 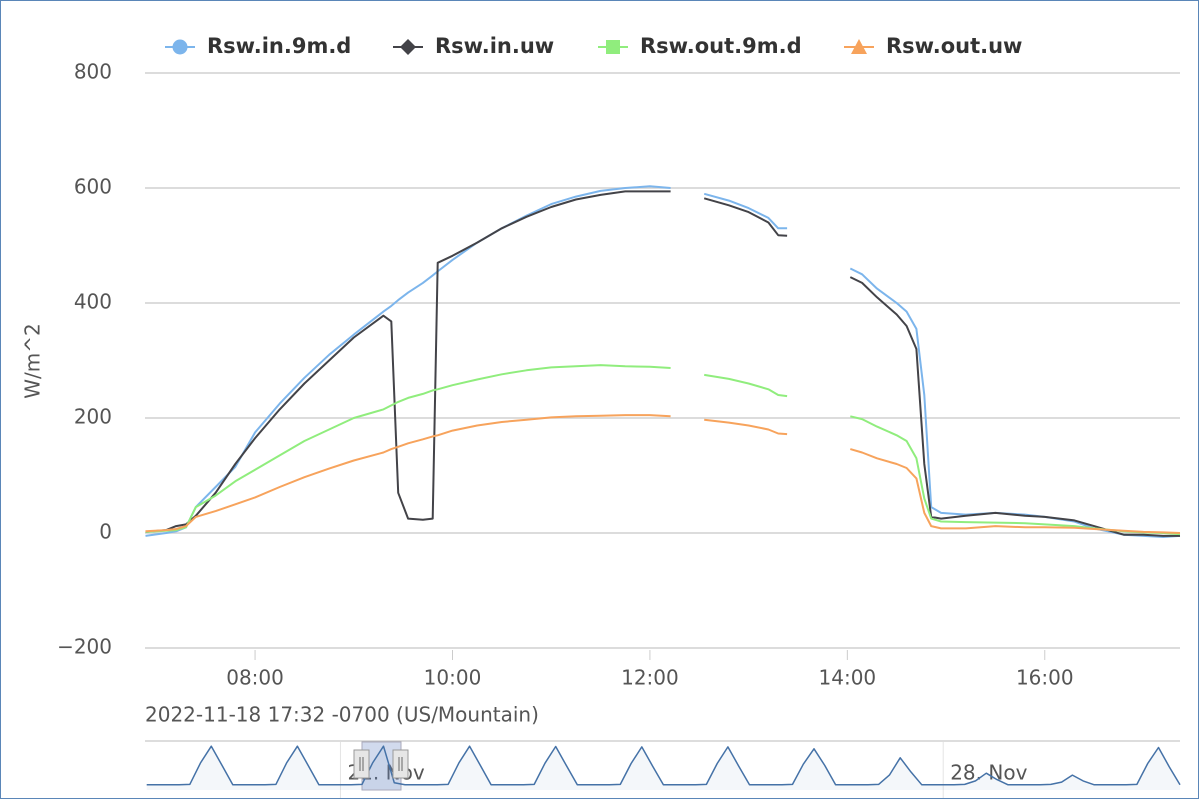 I want to click on navigator-line, so click(x=663, y=765).